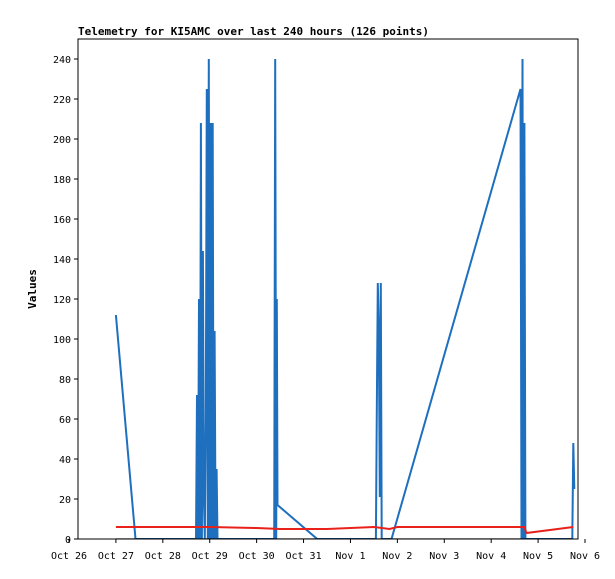 Image resolution: width=615 pixels, height=579 pixels. What do you see at coordinates (210, 556) in the screenshot?
I see `x-tick-label: Oct 29` at bounding box center [210, 556].